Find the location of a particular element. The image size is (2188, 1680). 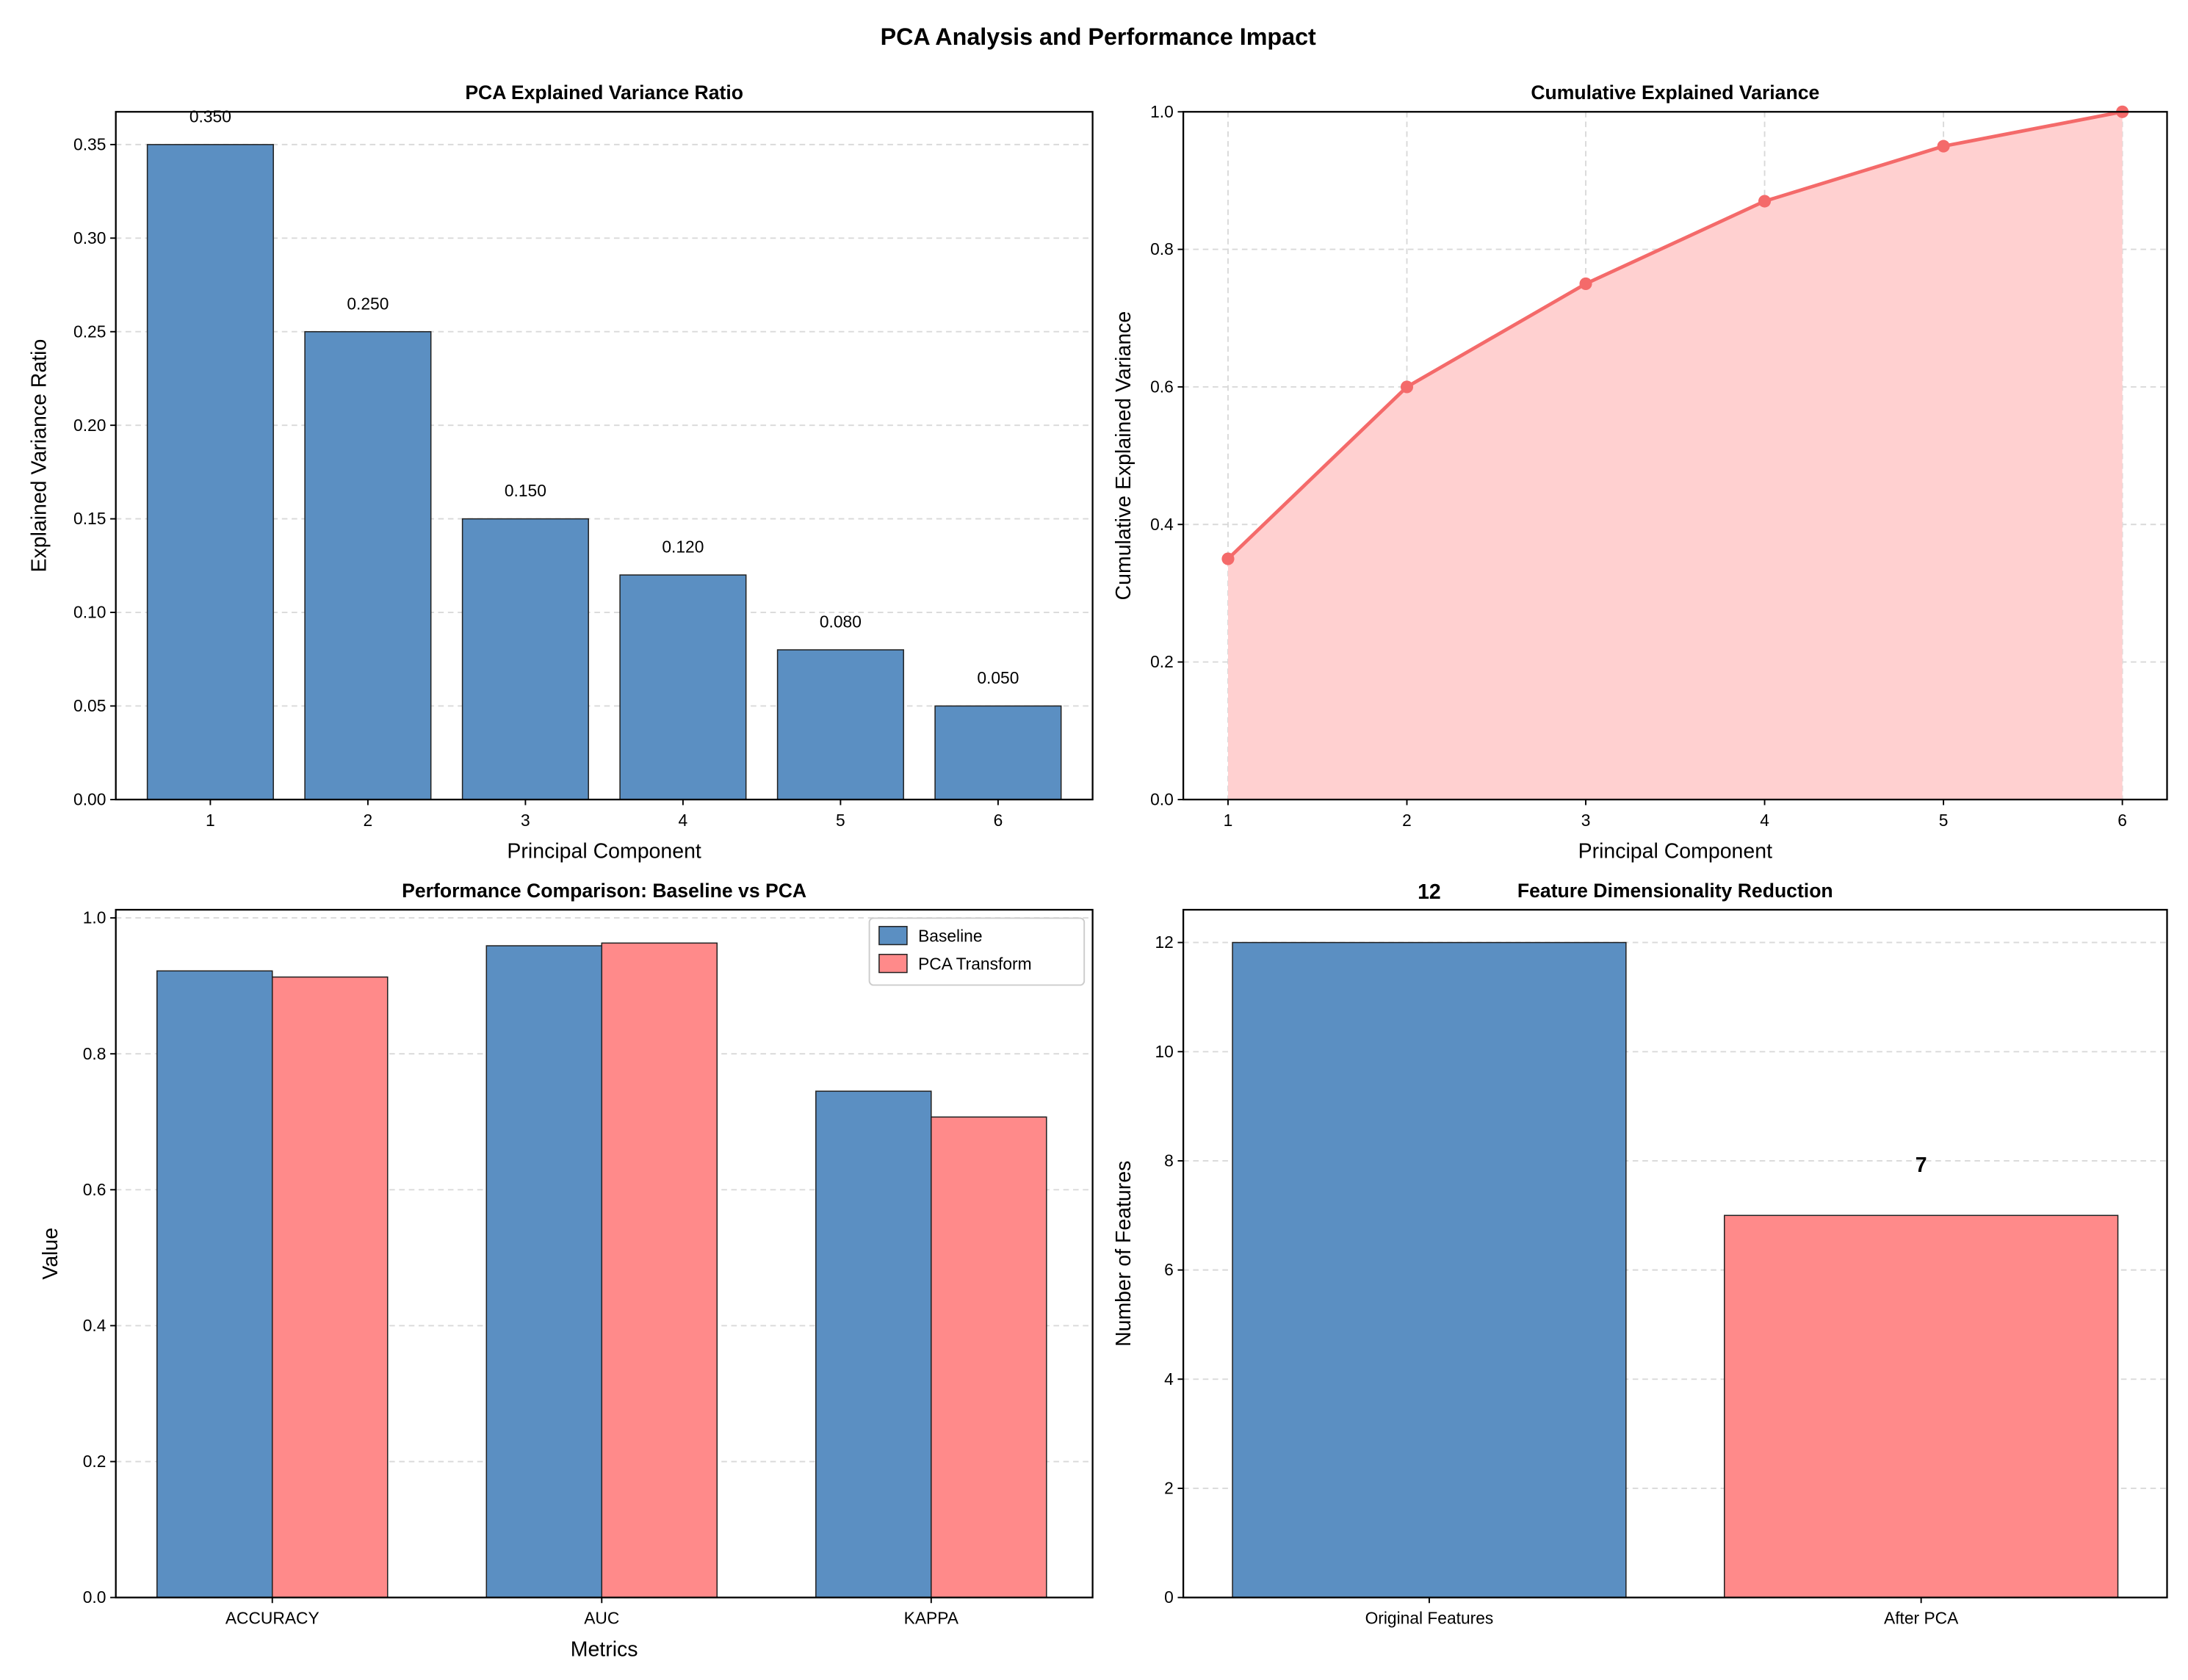

y-tick-label: 0.05 is located at coordinates (89, 705).